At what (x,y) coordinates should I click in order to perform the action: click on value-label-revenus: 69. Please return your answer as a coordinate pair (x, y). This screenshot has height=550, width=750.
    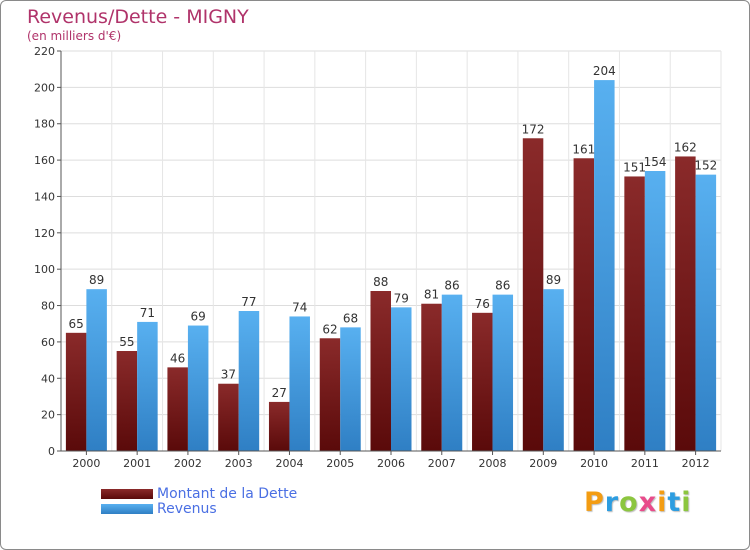
    Looking at the image, I should click on (198, 317).